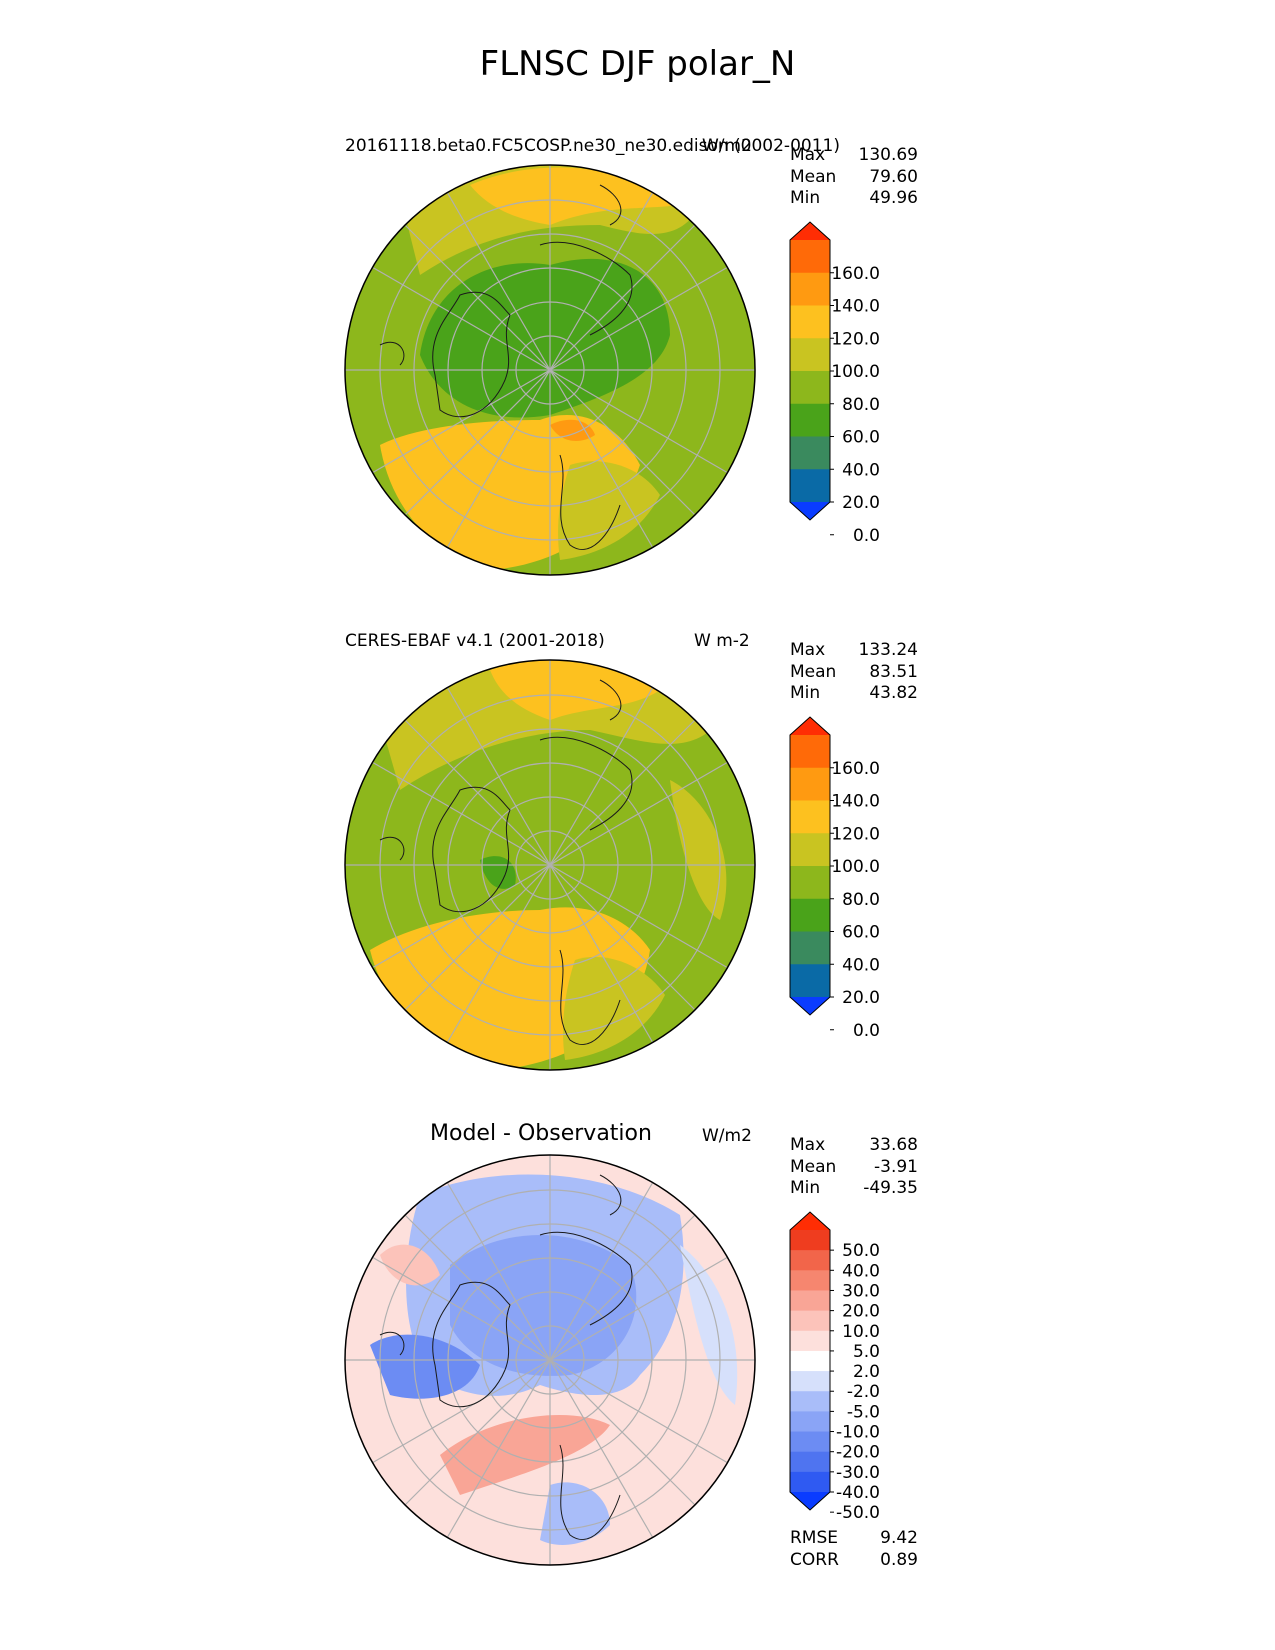 This screenshot has width=1275, height=1650. Describe the element at coordinates (475, 641) in the screenshot. I see `panel2-case-title: CERES-EBAF v4.1 (2001-2018)` at that location.